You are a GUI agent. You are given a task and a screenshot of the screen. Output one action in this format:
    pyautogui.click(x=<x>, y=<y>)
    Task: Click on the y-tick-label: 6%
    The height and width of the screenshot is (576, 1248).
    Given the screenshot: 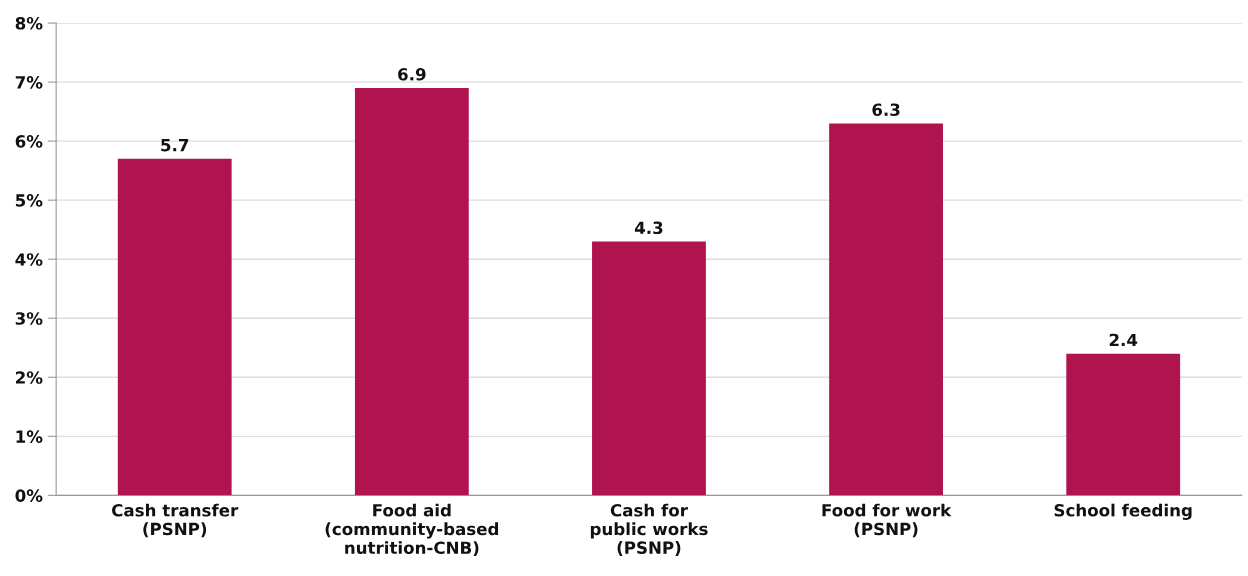 What is the action you would take?
    pyautogui.click(x=29, y=141)
    